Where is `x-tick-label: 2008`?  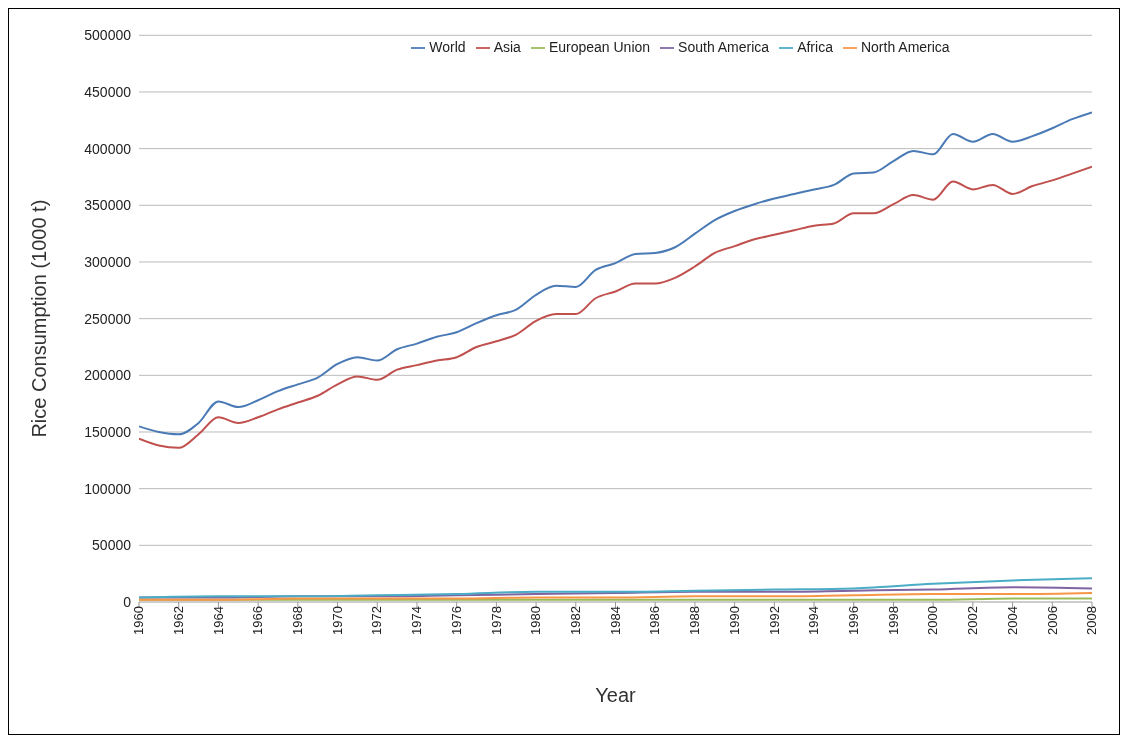 x-tick-label: 2008 is located at coordinates (1092, 620).